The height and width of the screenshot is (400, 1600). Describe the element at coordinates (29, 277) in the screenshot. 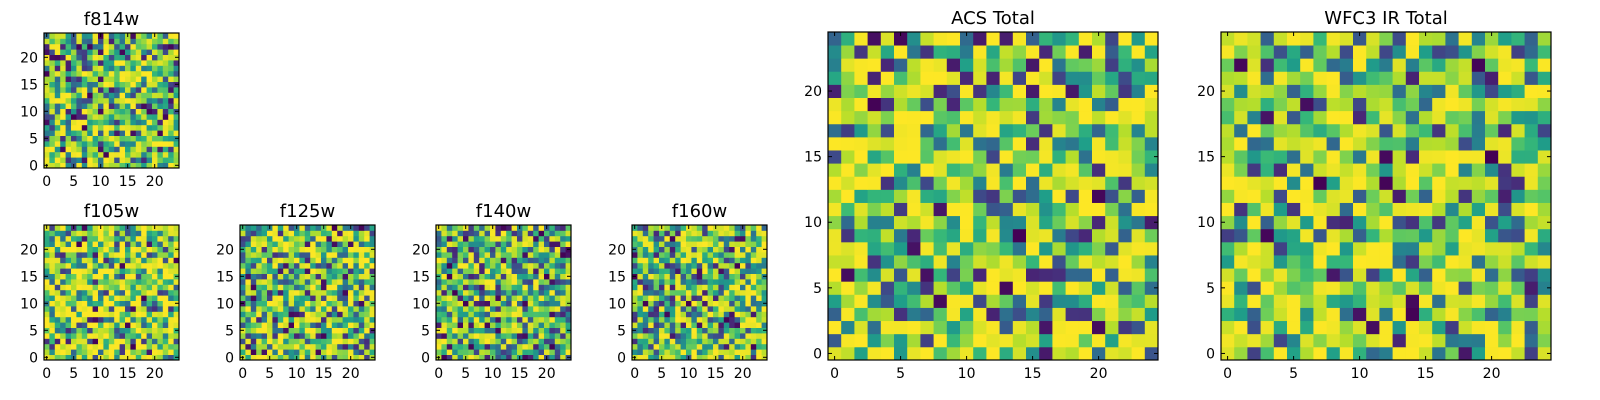

I see `y-tick-label: 15` at that location.